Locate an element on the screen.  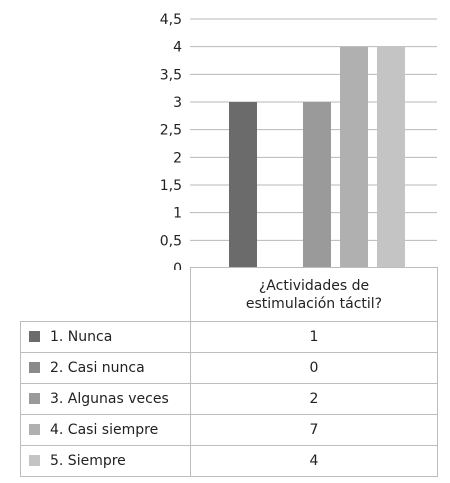
table-header-row: ¿Actividades de estimulación táctil? is located at coordinates (229, 294).